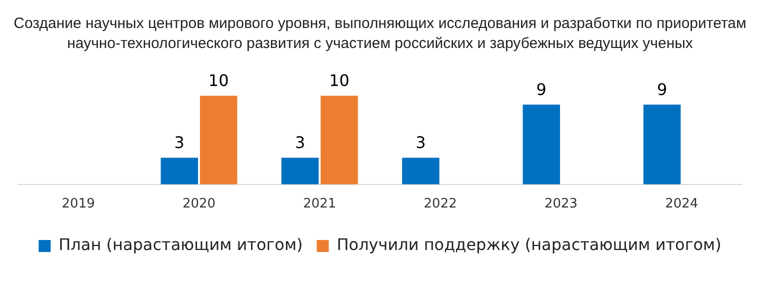 The image size is (760, 292). Describe the element at coordinates (78, 204) in the screenshot. I see `x-tick-label: 2019` at that location.